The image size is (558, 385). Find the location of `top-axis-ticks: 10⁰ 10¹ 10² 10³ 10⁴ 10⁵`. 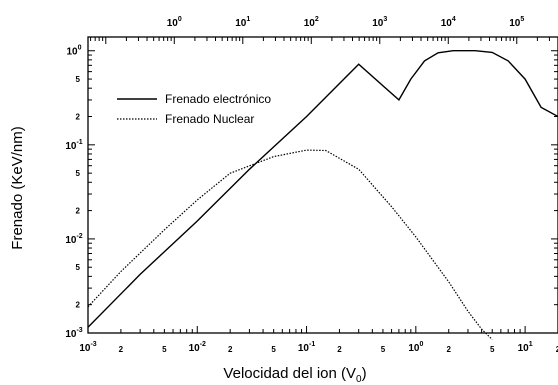

top-axis-ticks: 10⁰ 10¹ 10² 10³ 10⁴ 10⁵ is located at coordinates (324, 30).